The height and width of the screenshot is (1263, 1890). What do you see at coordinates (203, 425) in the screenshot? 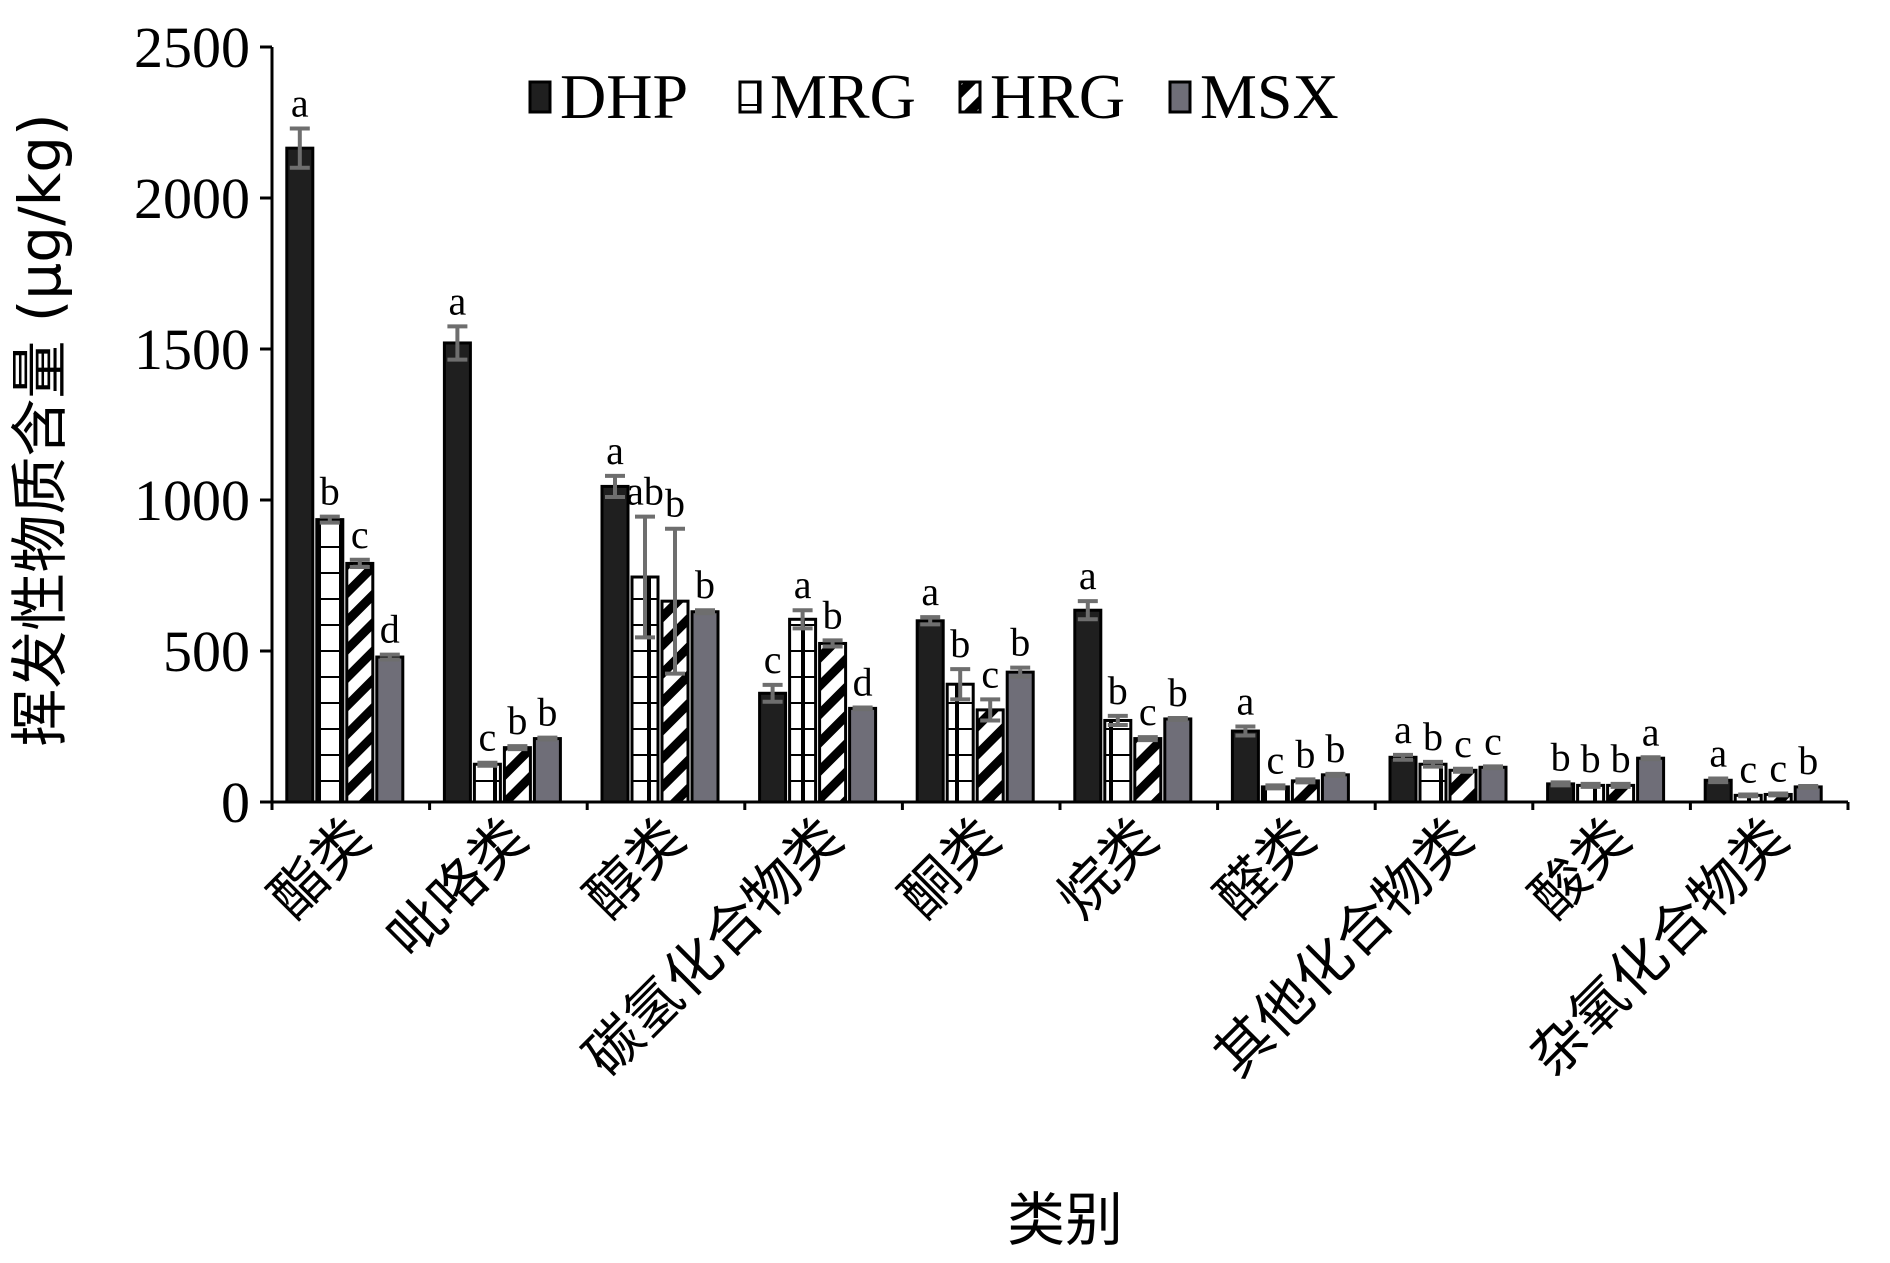
I see `y-axis-ticks: 0 500 1000 1500 2000 2500` at bounding box center [203, 425].